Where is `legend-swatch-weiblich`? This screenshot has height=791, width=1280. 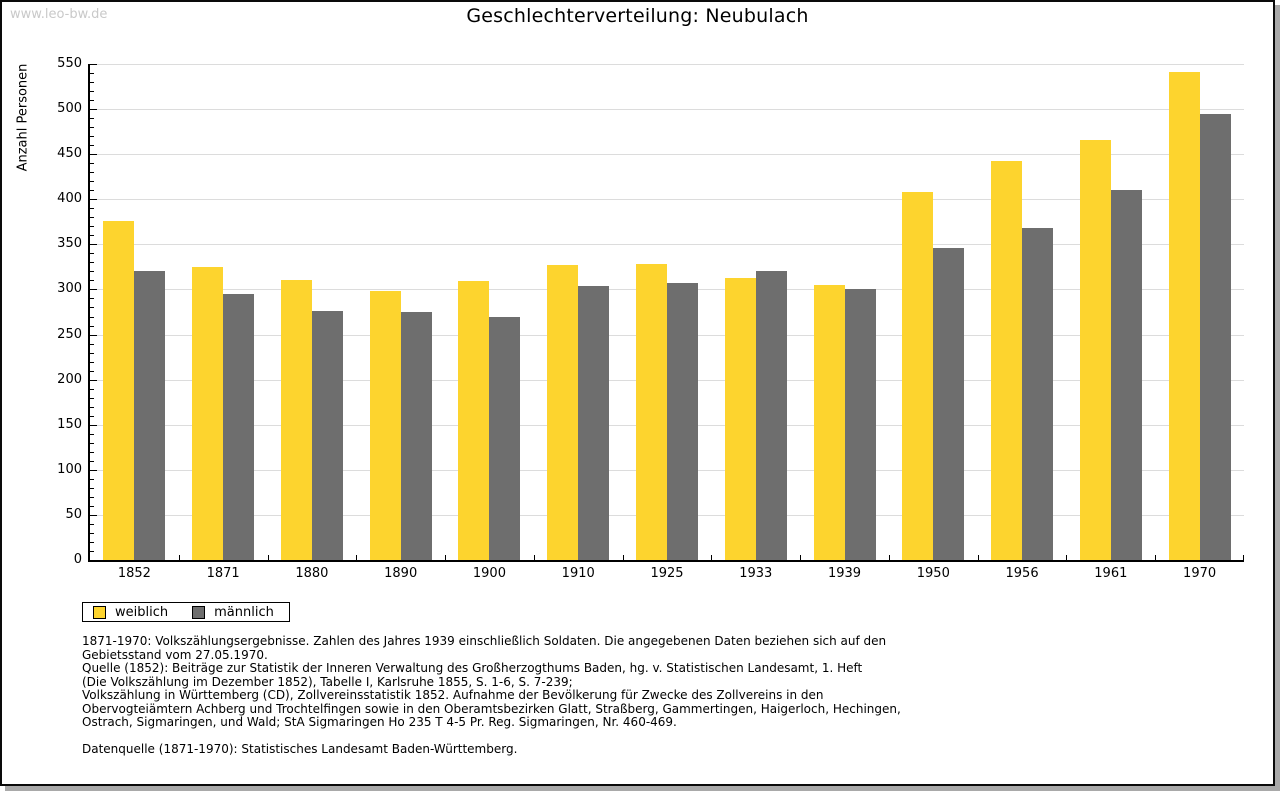
legend-swatch-weiblich is located at coordinates (99, 612).